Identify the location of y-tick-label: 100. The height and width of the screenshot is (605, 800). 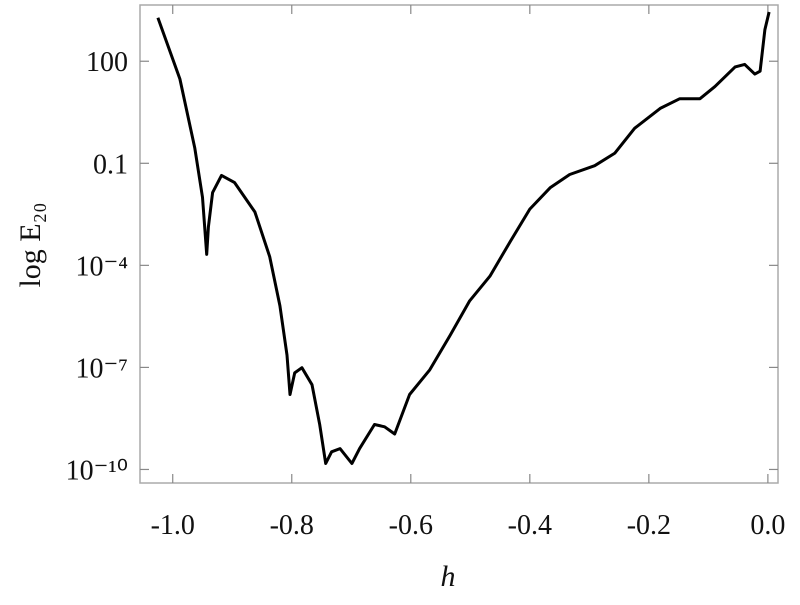
(107, 62).